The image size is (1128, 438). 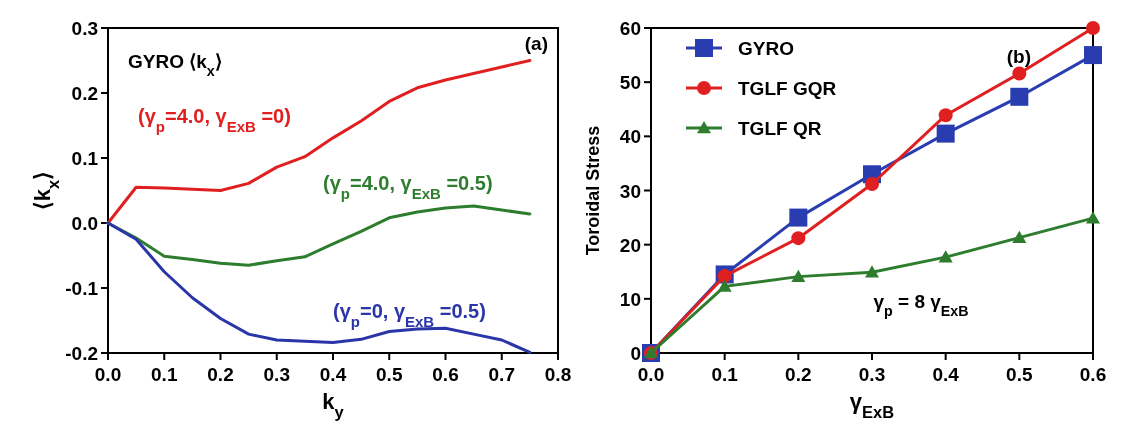 What do you see at coordinates (630, 83) in the screenshot?
I see `y-tick-label: 50` at bounding box center [630, 83].